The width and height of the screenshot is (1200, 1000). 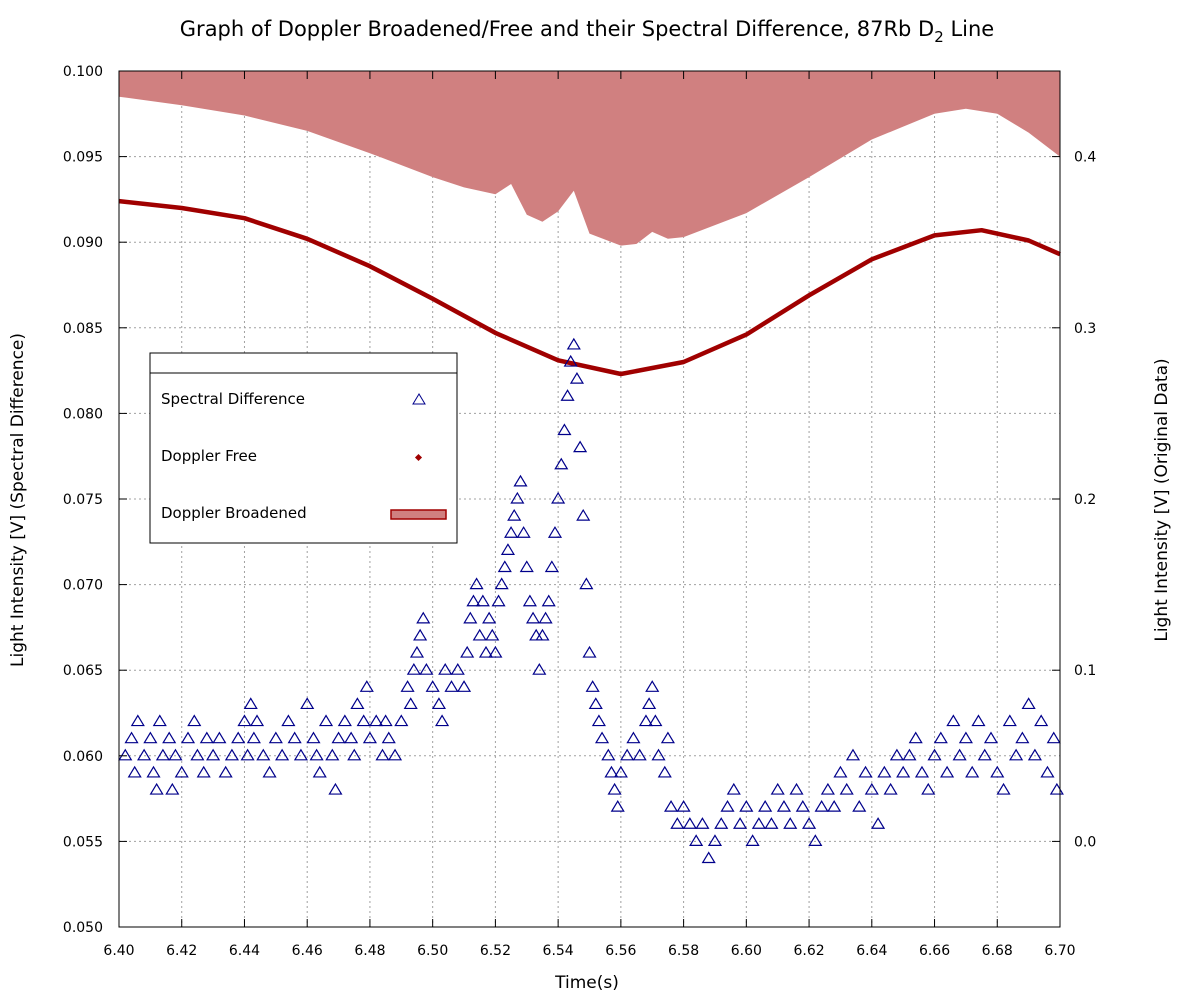 What do you see at coordinates (83, 928) in the screenshot?
I see `y-left-tick-label: 0.050` at bounding box center [83, 928].